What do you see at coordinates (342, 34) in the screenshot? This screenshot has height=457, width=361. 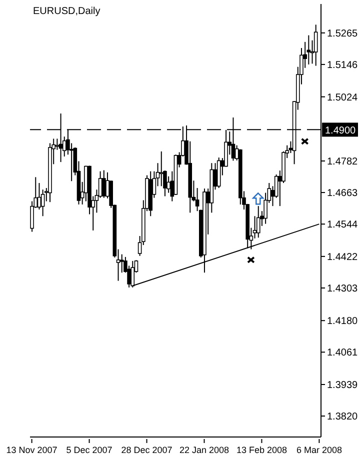 I see `y-tick-label: 1.5265` at bounding box center [342, 34].